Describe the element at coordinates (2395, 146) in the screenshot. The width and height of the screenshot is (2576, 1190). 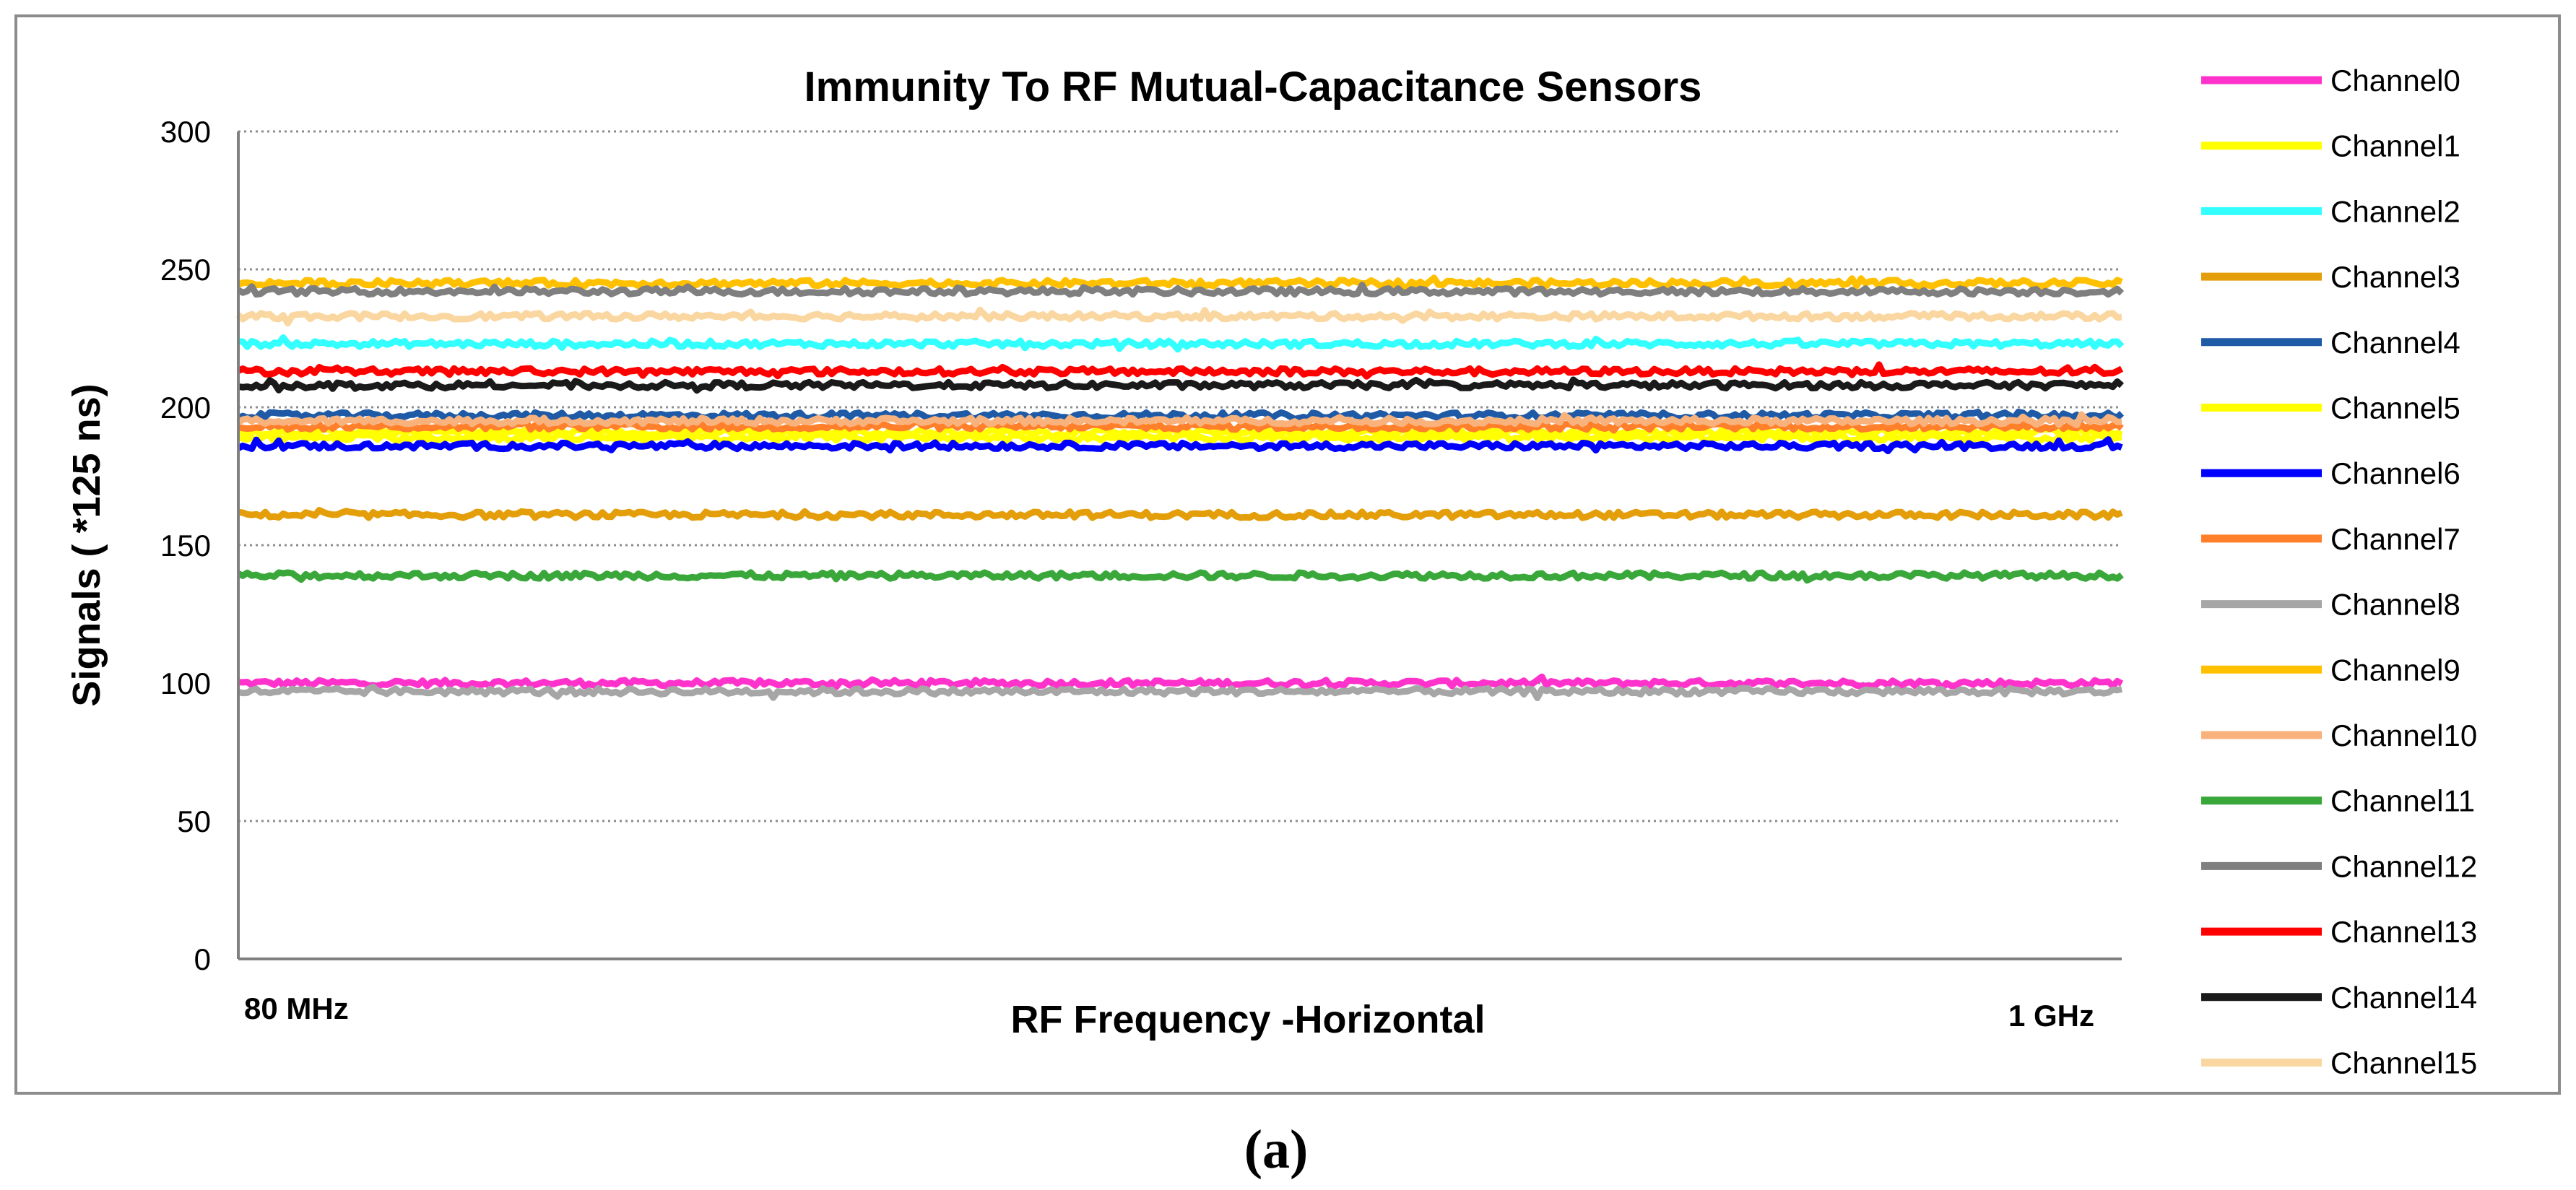
I see `legend-label: Channel1` at that location.